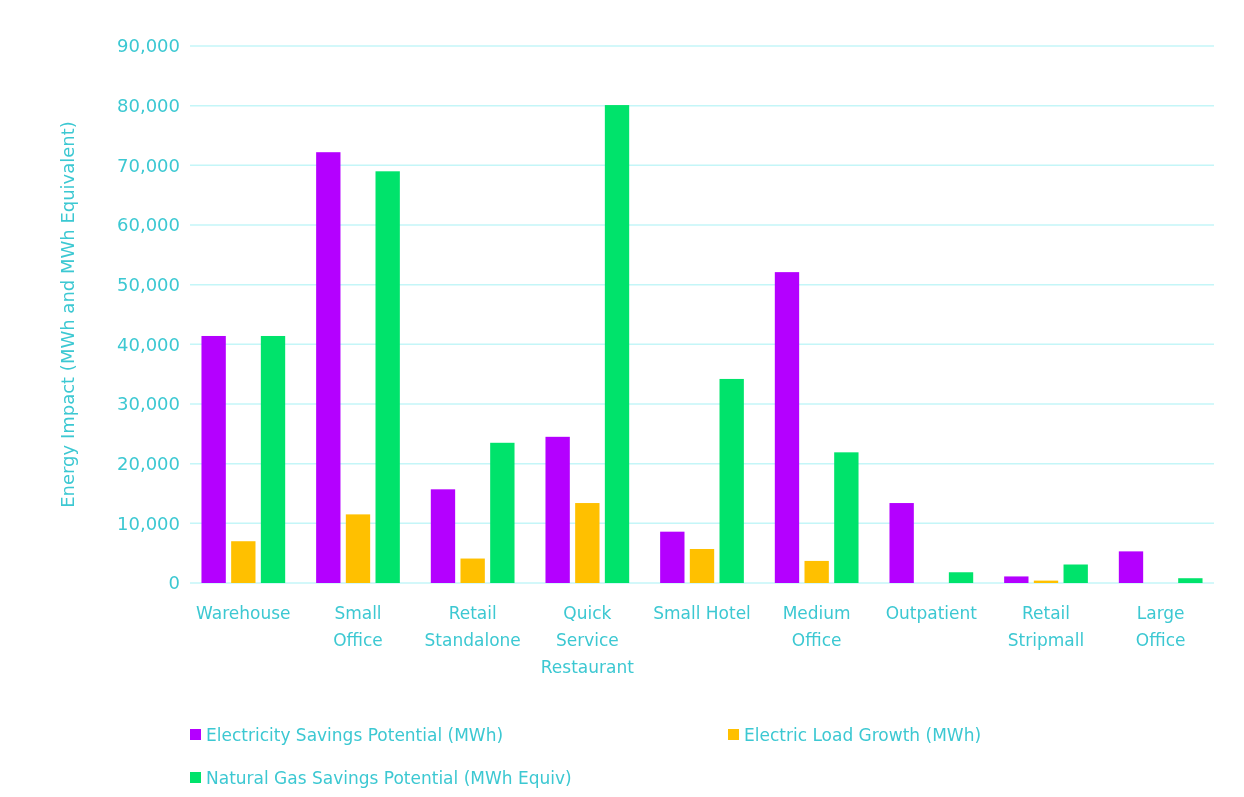  I want to click on x-tick-label: Medium Office, so click(816, 626).